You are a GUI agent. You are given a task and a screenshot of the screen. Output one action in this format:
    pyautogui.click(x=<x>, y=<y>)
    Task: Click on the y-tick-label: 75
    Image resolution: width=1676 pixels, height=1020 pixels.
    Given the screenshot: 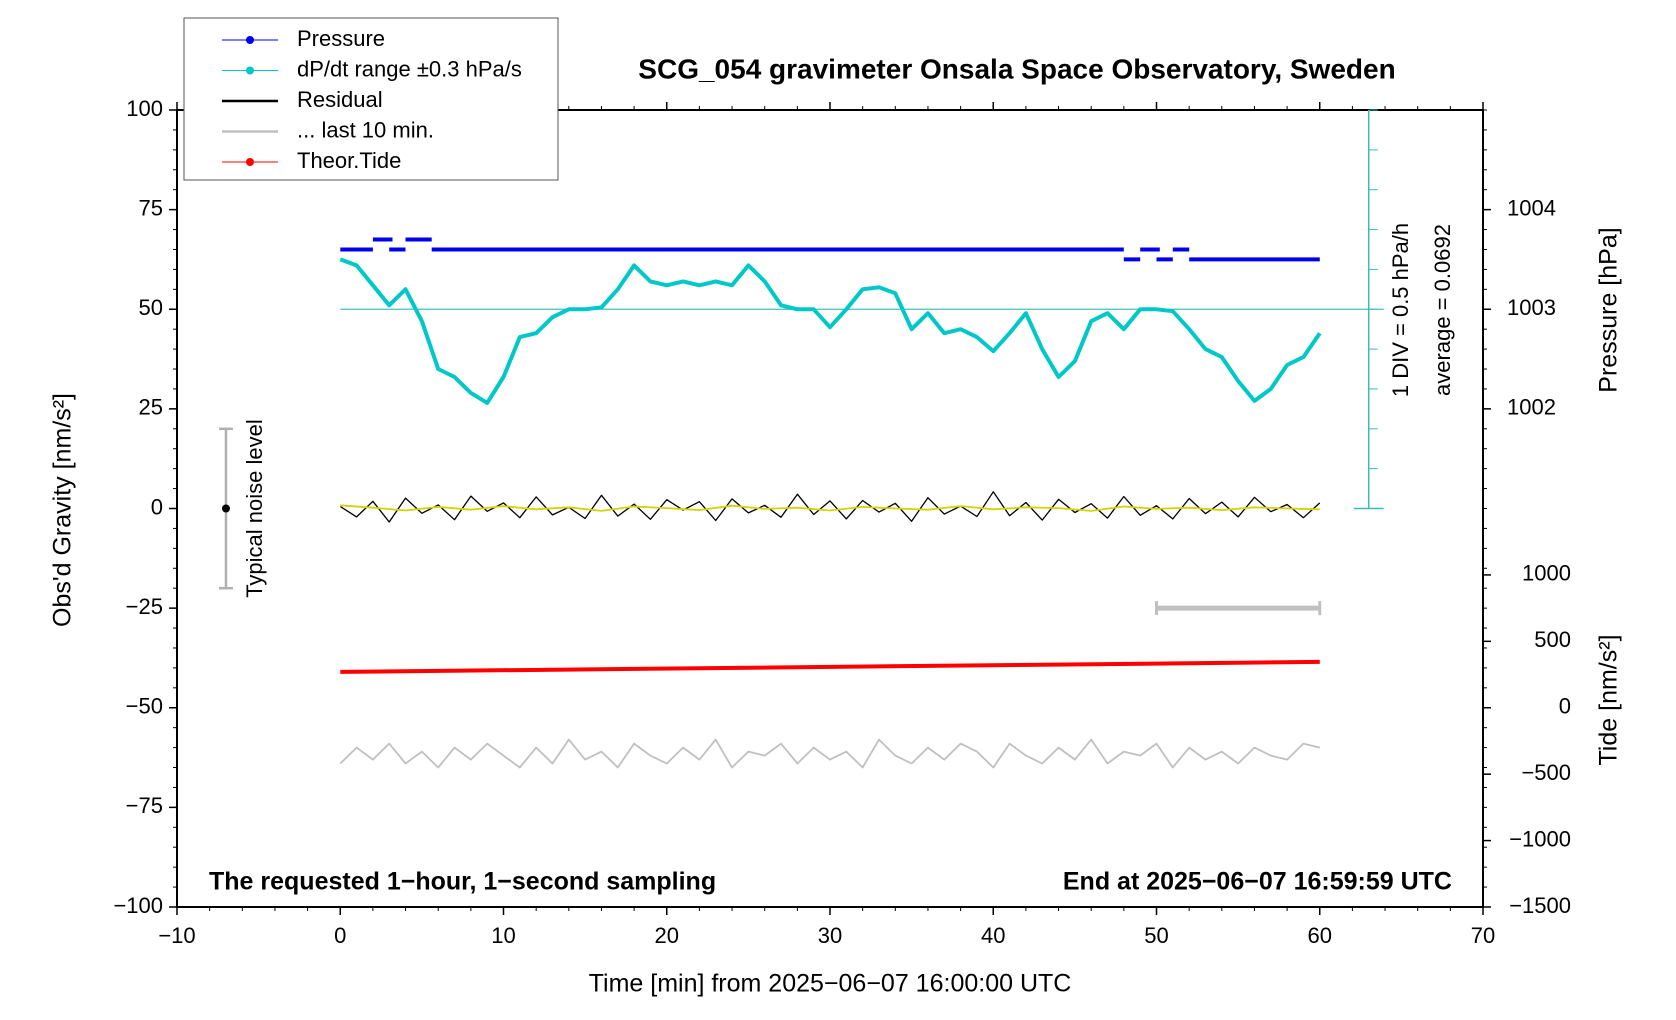 What is the action you would take?
    pyautogui.click(x=151, y=207)
    